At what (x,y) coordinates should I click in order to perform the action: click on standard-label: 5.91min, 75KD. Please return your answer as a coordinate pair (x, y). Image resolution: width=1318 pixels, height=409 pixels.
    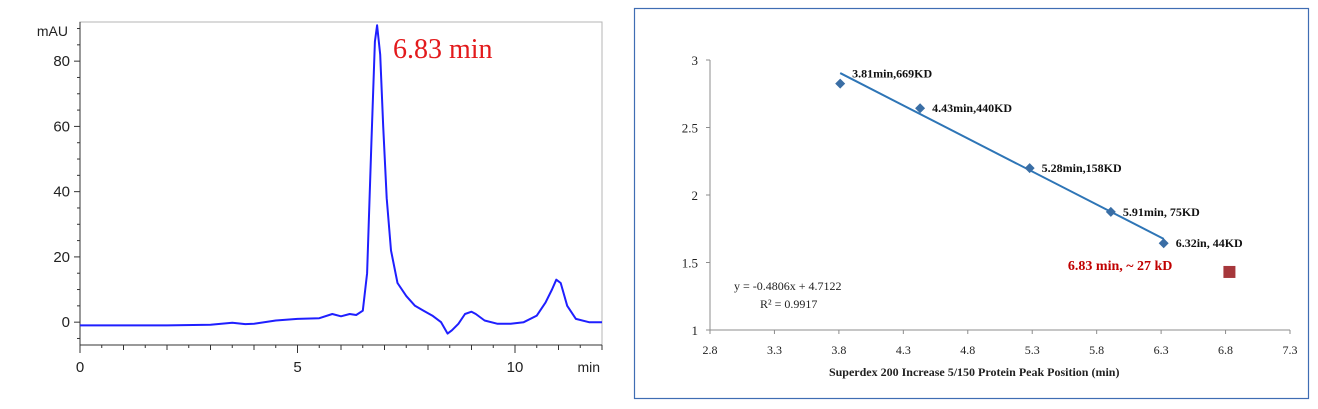
    Looking at the image, I should click on (1161, 212).